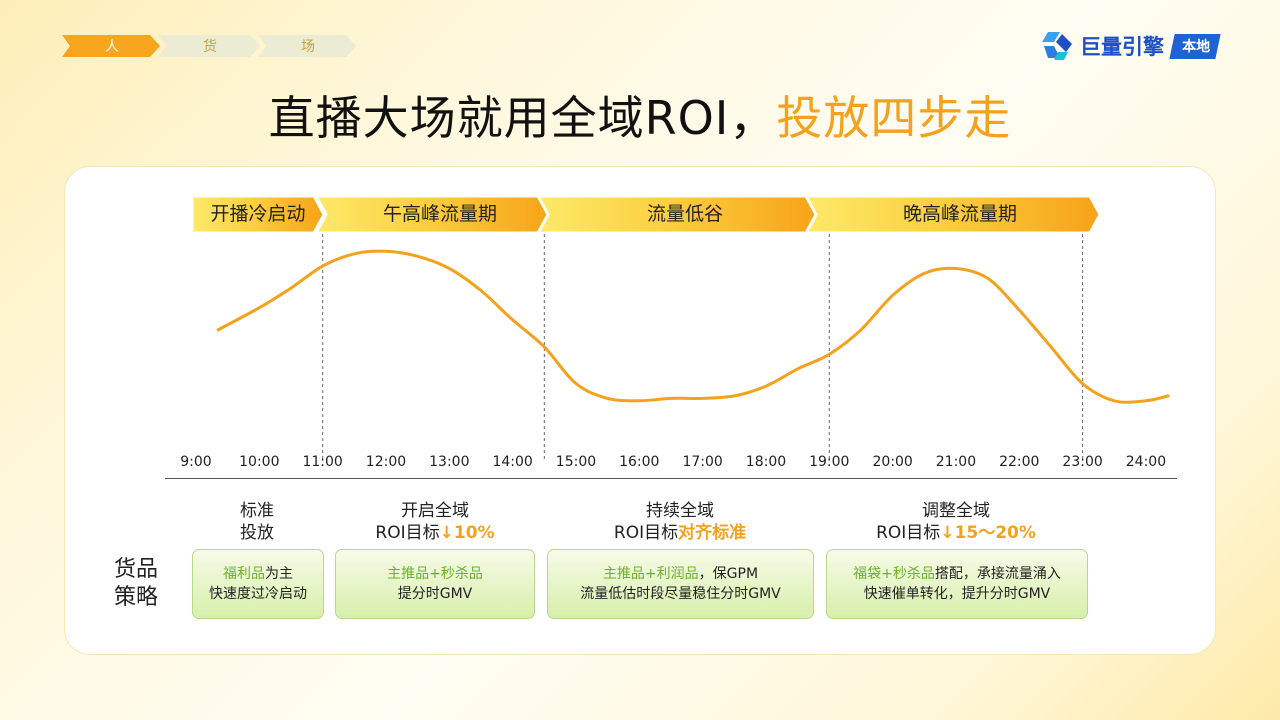  What do you see at coordinates (680, 594) in the screenshot?
I see `goods-box-3-line2: 流量低估时段尽量稳住分时GMV` at bounding box center [680, 594].